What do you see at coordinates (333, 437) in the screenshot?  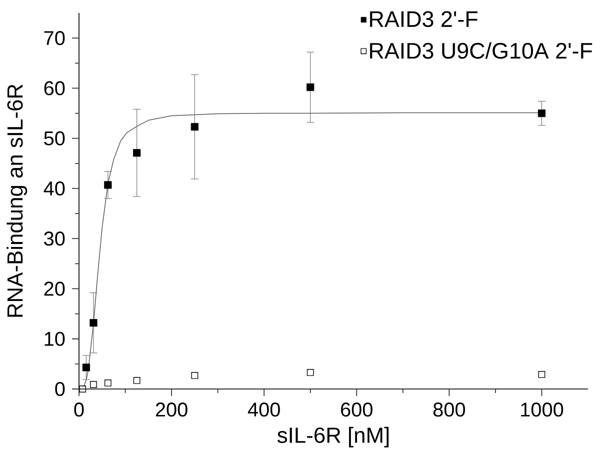 I see `x-axis-title: sIL-6R [nM]` at bounding box center [333, 437].